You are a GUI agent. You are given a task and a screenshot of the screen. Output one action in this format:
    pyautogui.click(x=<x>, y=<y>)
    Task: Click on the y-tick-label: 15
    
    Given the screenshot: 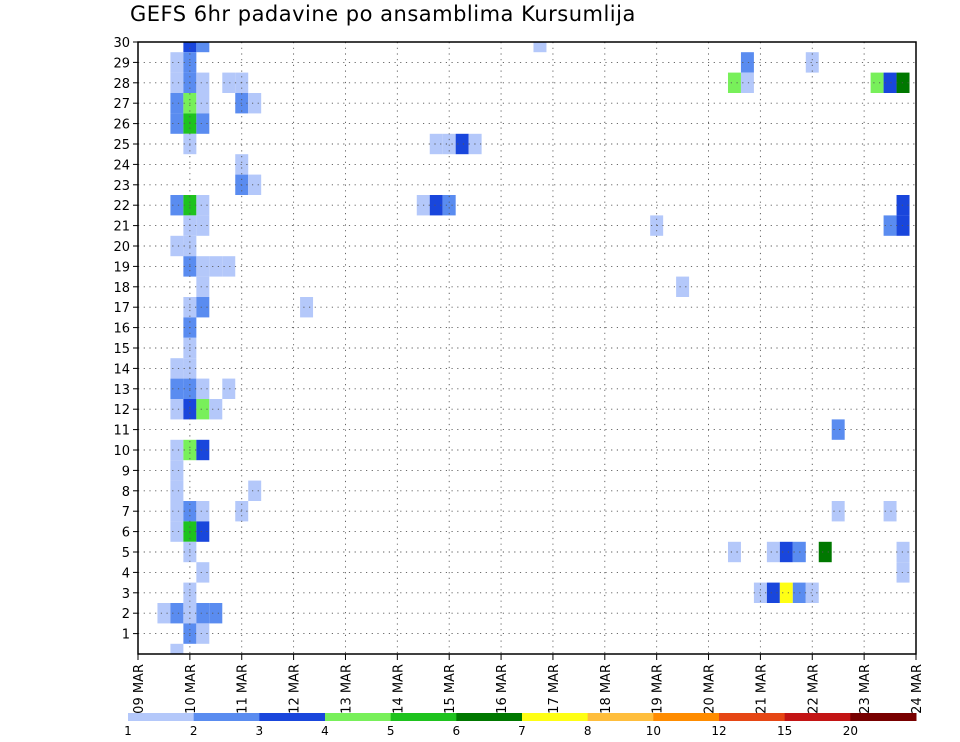 What is the action you would take?
    pyautogui.click(x=121, y=349)
    